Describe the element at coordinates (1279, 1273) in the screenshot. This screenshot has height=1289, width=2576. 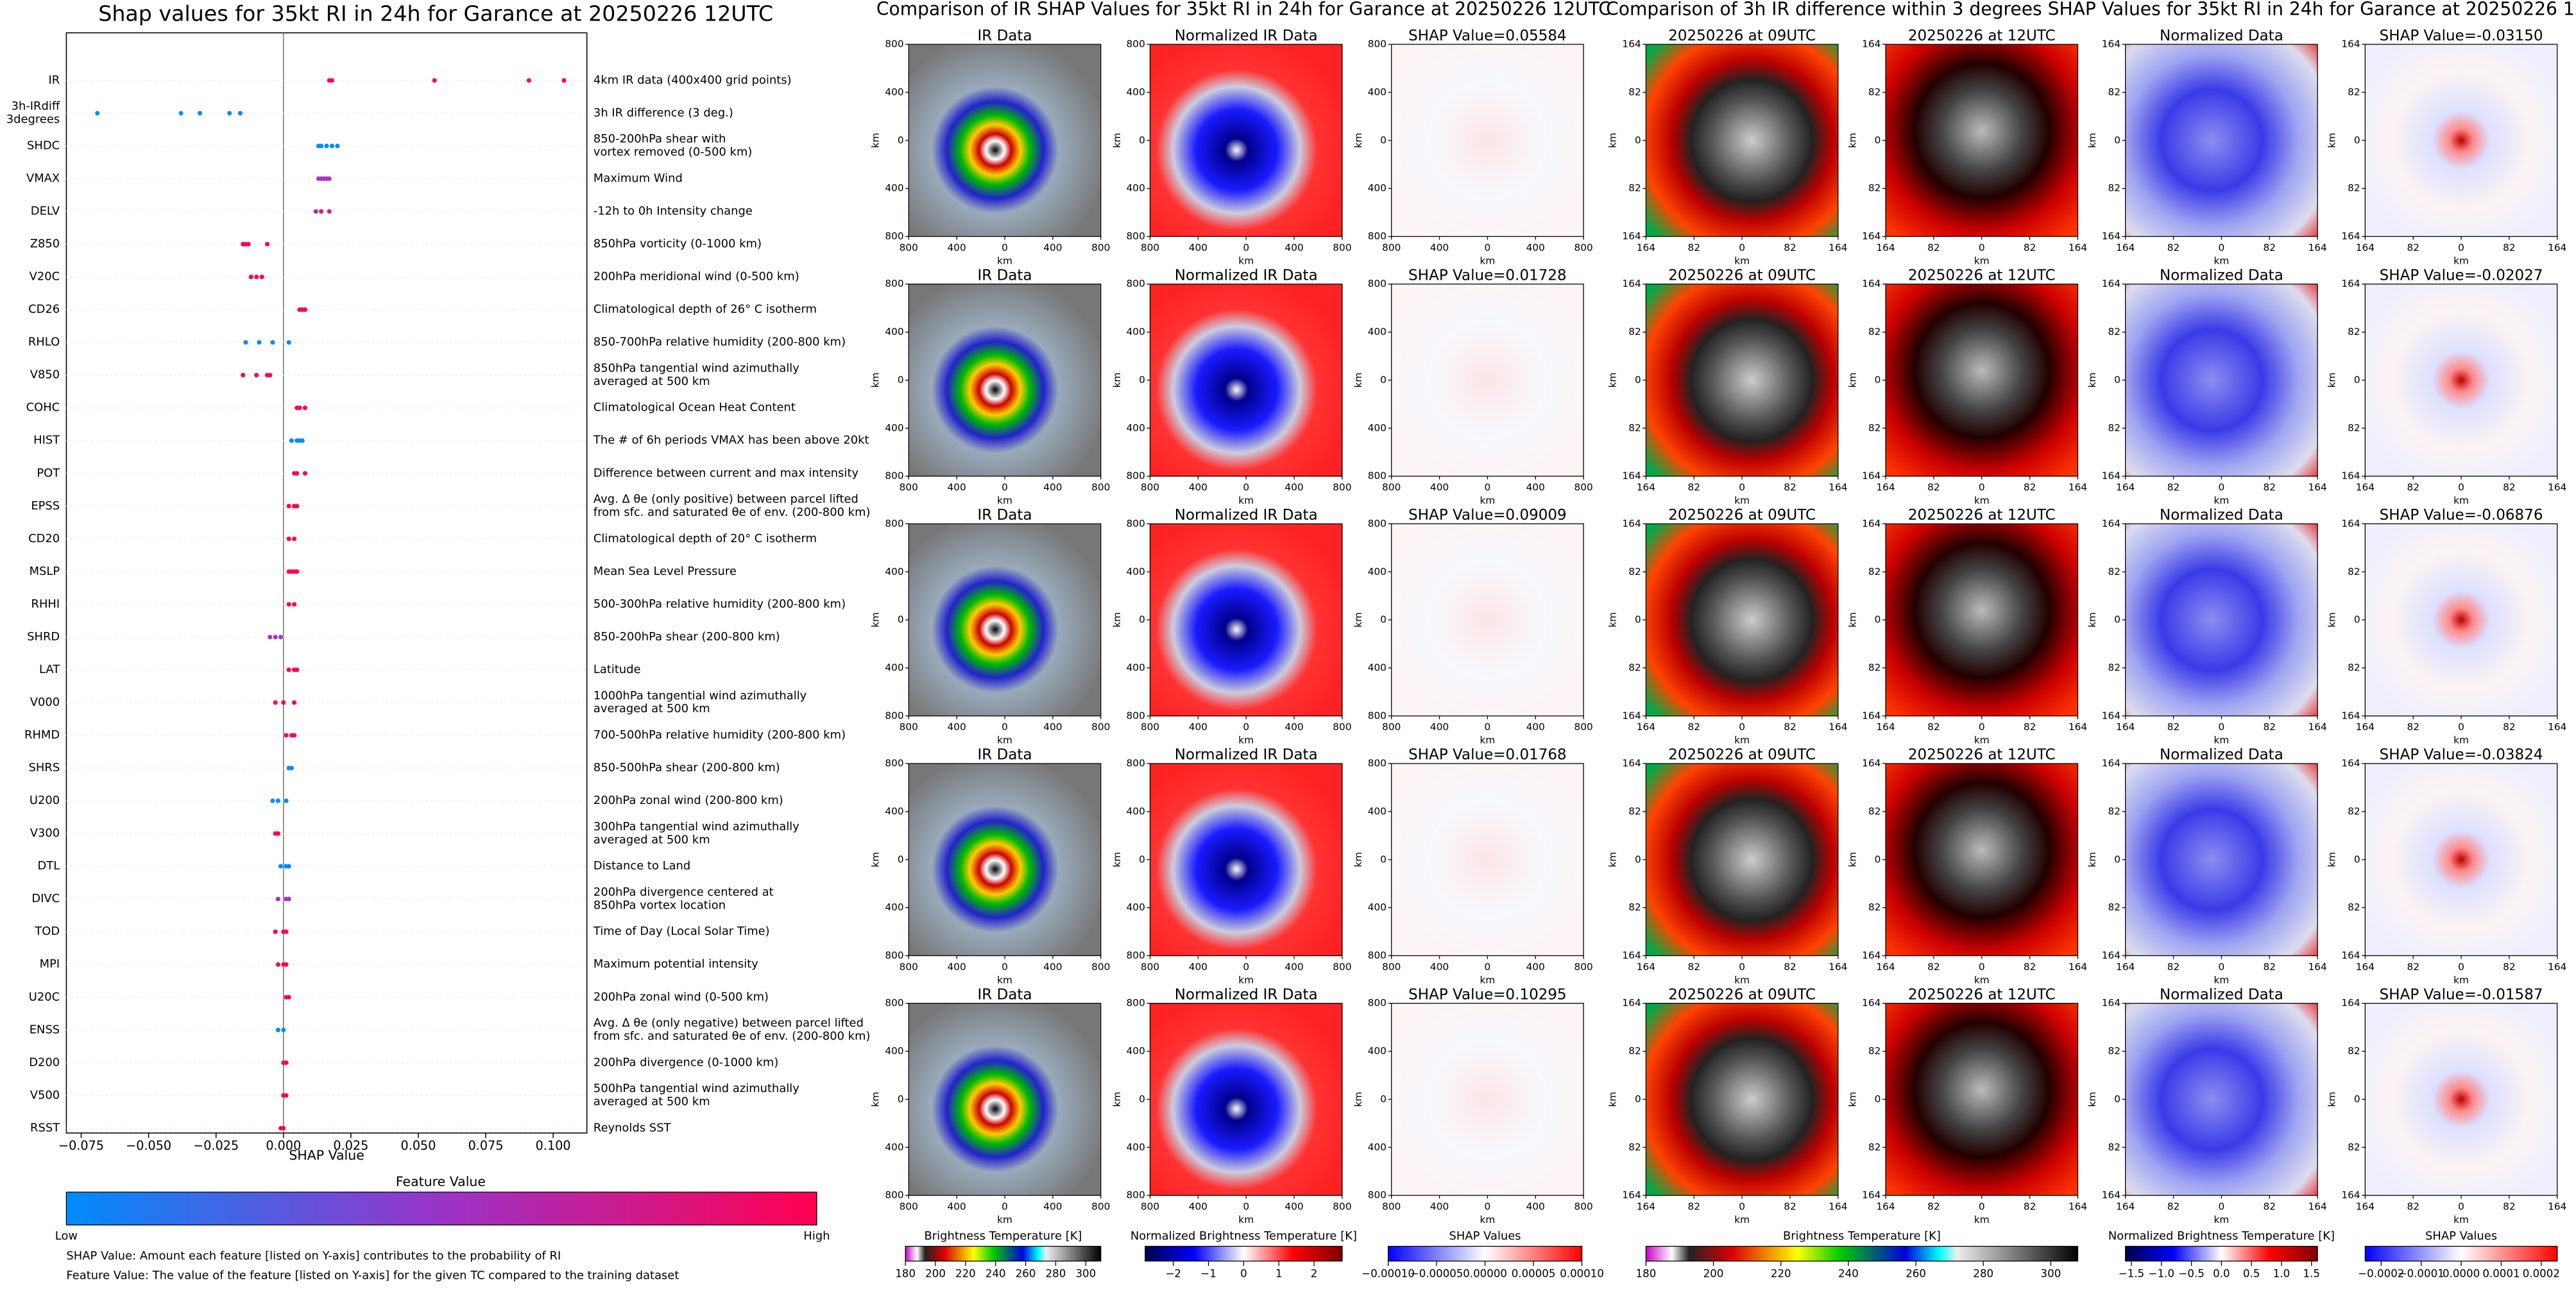
I see `colorbar-tick-label: 1` at that location.